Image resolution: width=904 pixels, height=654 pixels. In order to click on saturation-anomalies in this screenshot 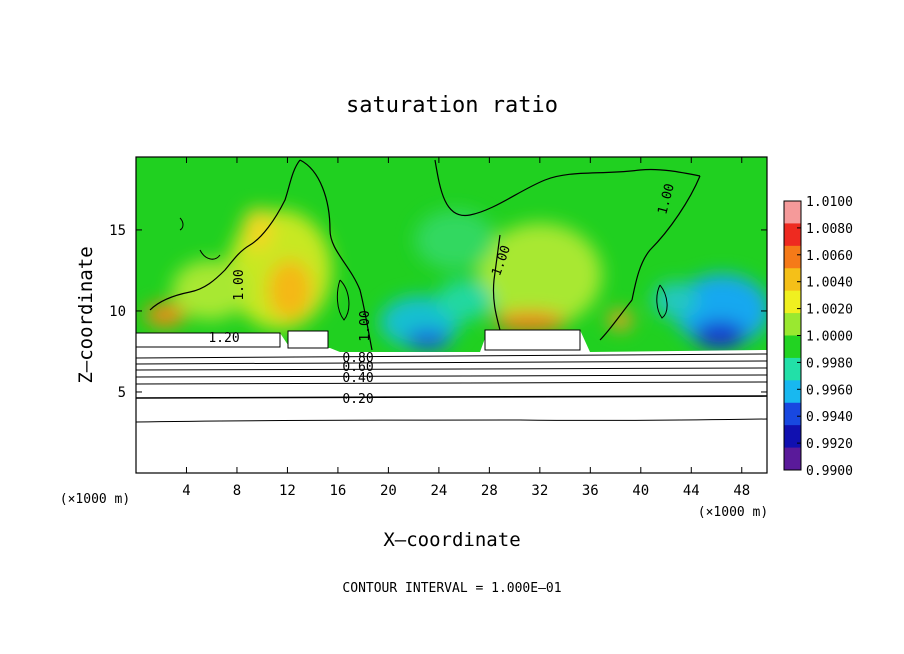, I will do `click(456, 279)`.